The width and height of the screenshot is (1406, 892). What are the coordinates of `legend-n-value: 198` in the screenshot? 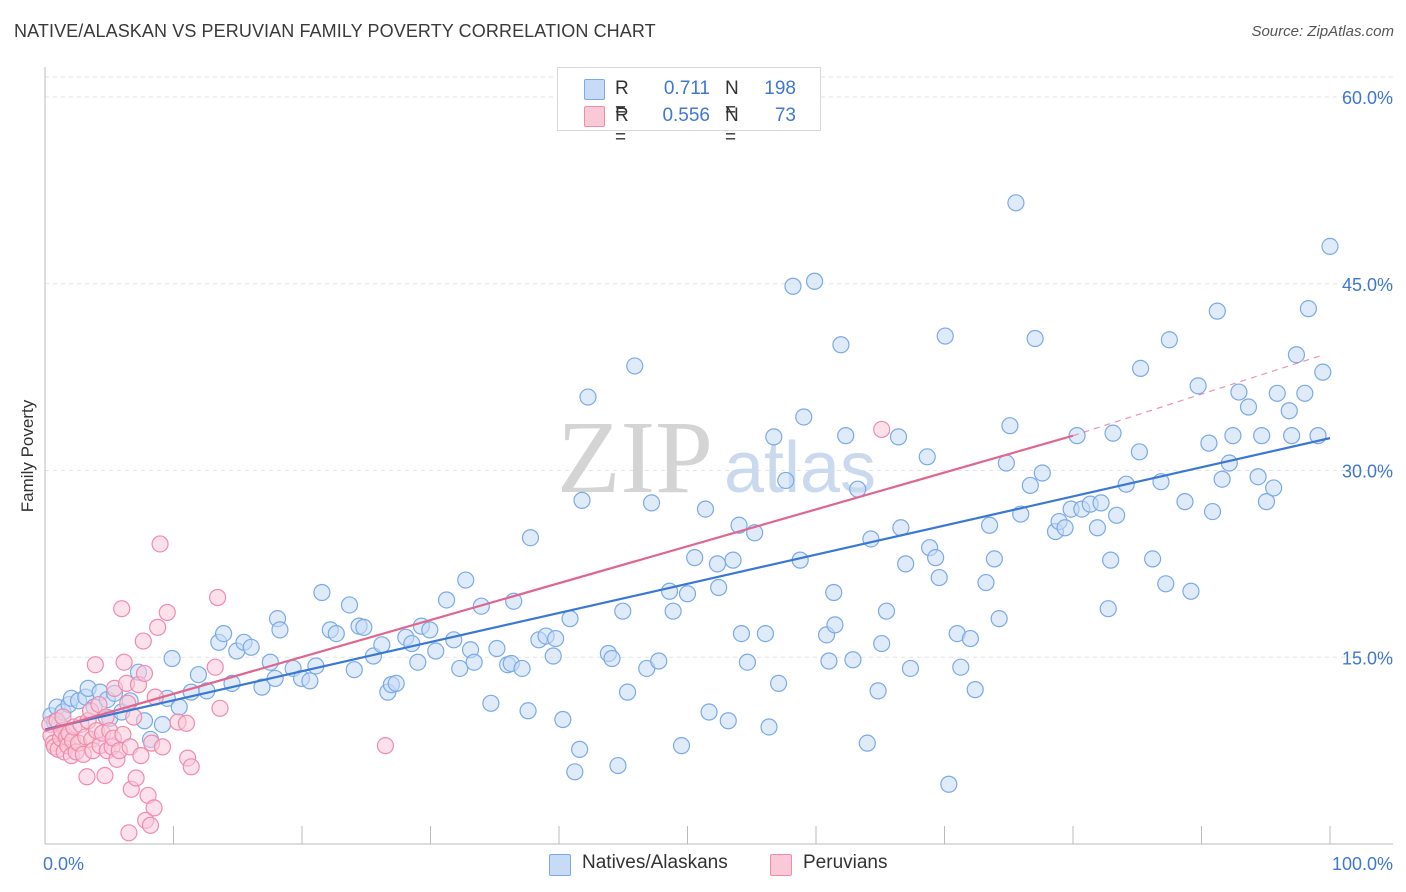 It's located at (780, 88).